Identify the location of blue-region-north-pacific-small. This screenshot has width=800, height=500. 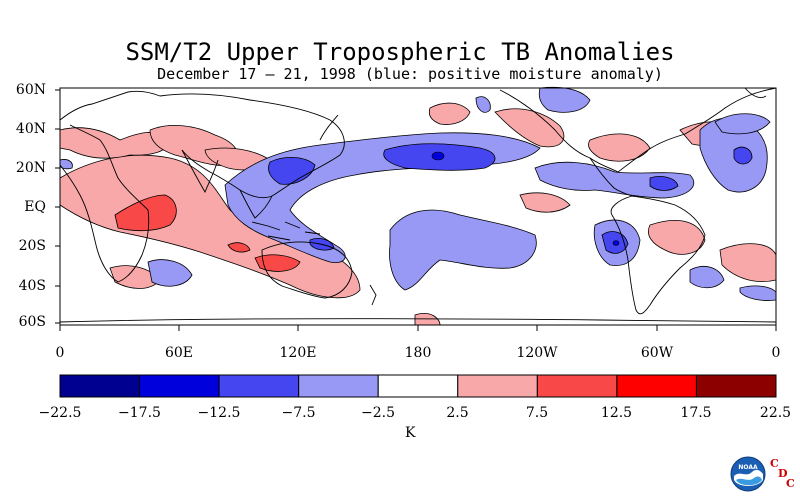
(483, 104).